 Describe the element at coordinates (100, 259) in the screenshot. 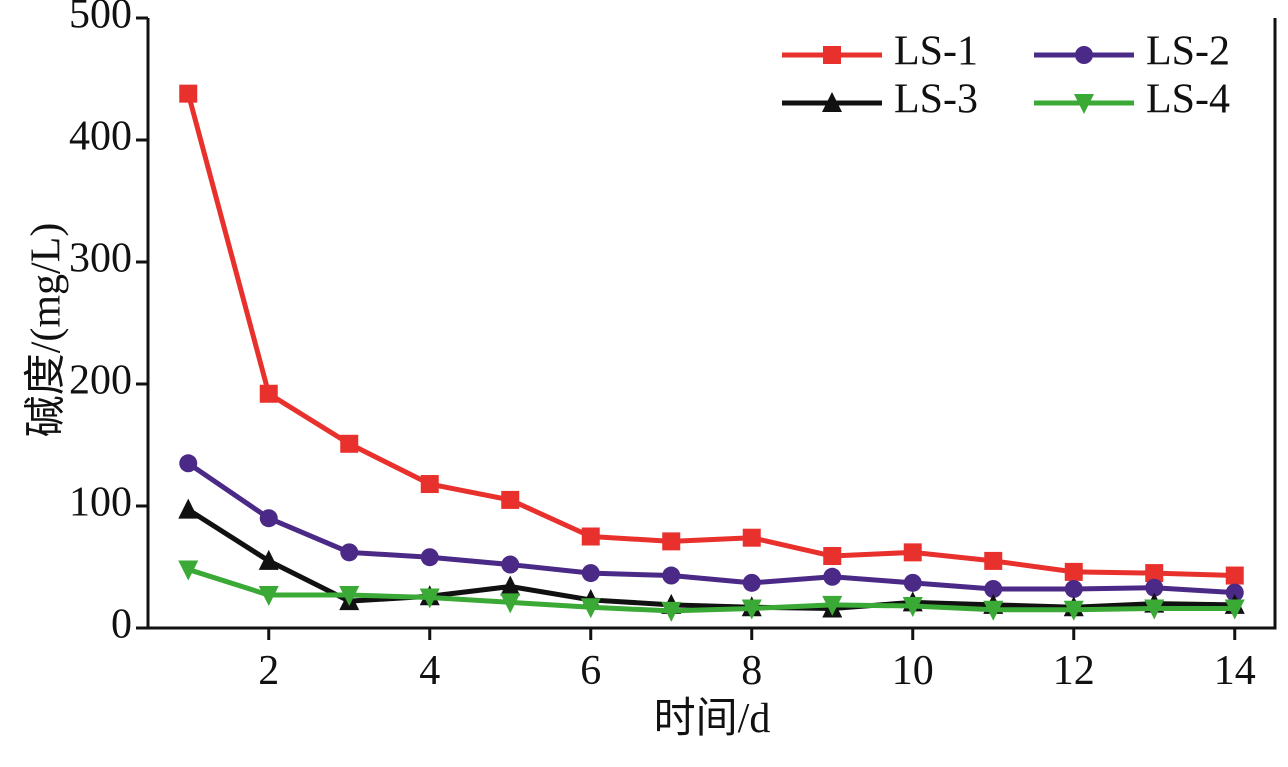

I see `y-tick-label: 300` at that location.